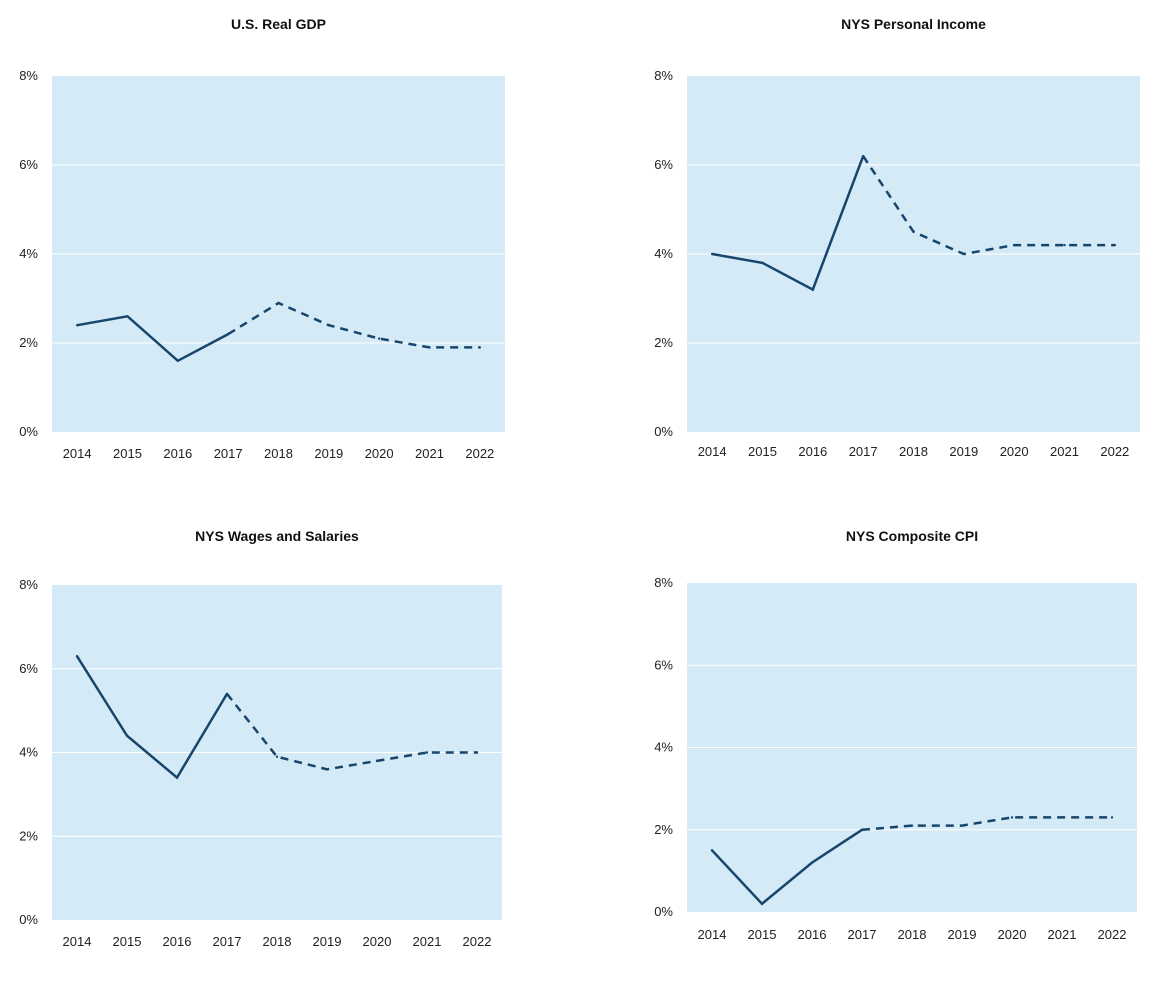  Describe the element at coordinates (912, 536) in the screenshot. I see `chart-title: NYS Composite CPI` at that location.